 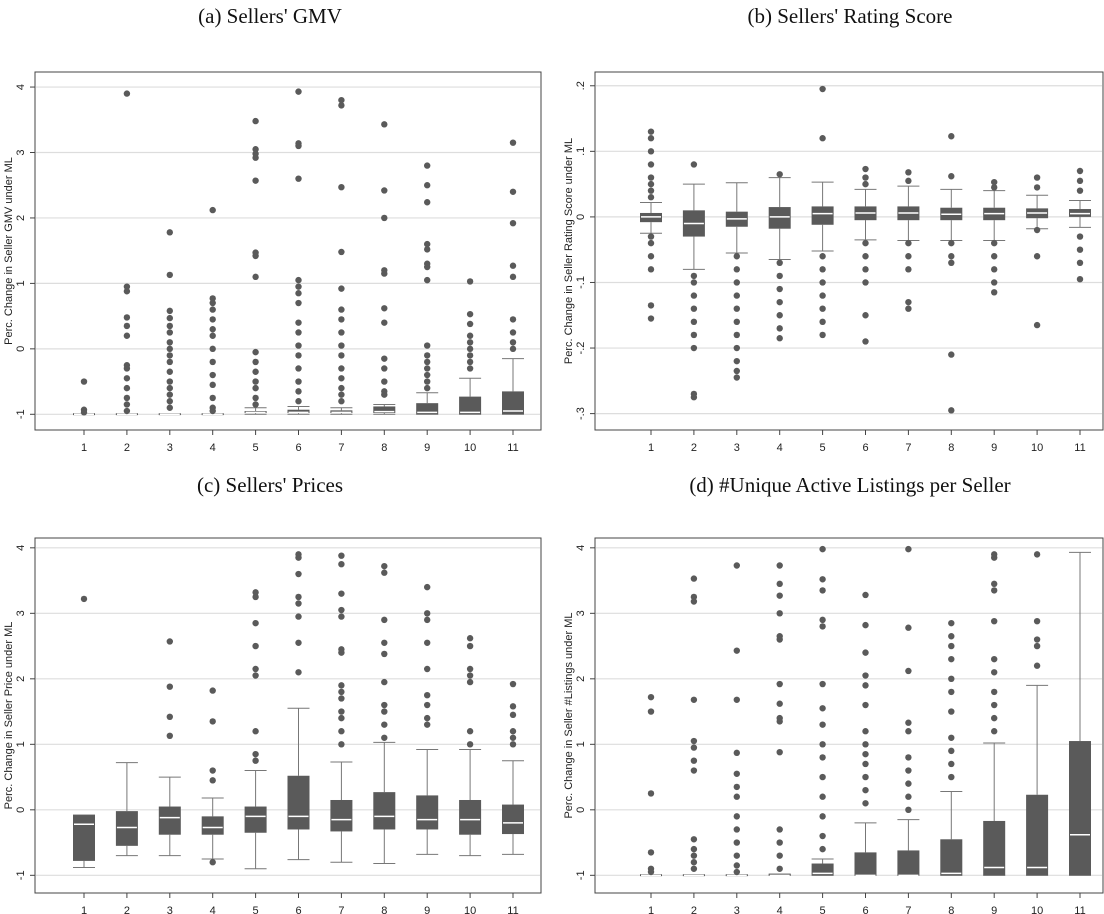 I want to click on x-tick-label: 6, so click(x=865, y=448).